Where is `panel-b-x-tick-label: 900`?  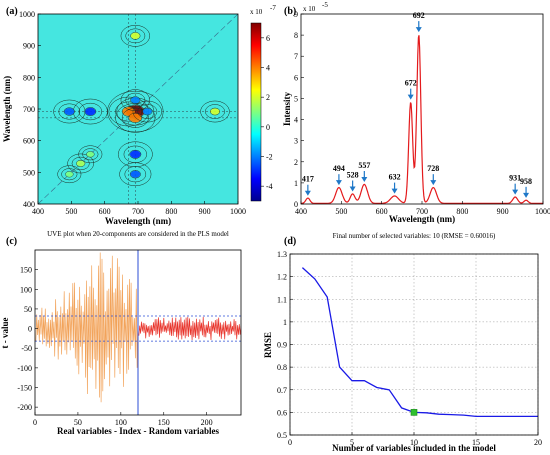 panel-b-x-tick-label: 900 is located at coordinates (503, 211).